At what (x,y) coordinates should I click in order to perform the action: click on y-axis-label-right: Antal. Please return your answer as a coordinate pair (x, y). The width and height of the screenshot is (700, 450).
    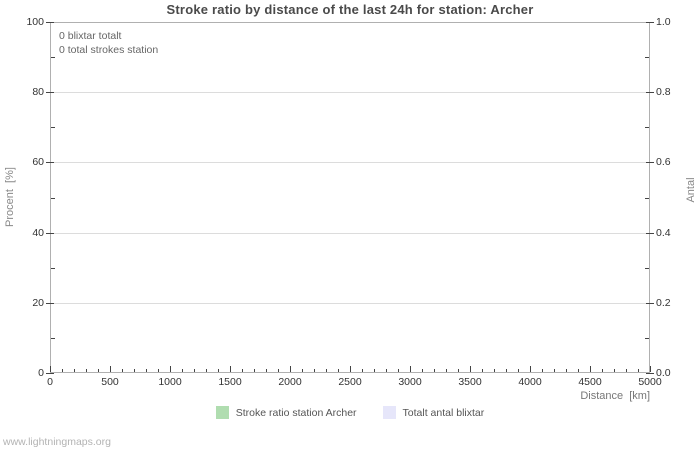
    Looking at the image, I should click on (691, 190).